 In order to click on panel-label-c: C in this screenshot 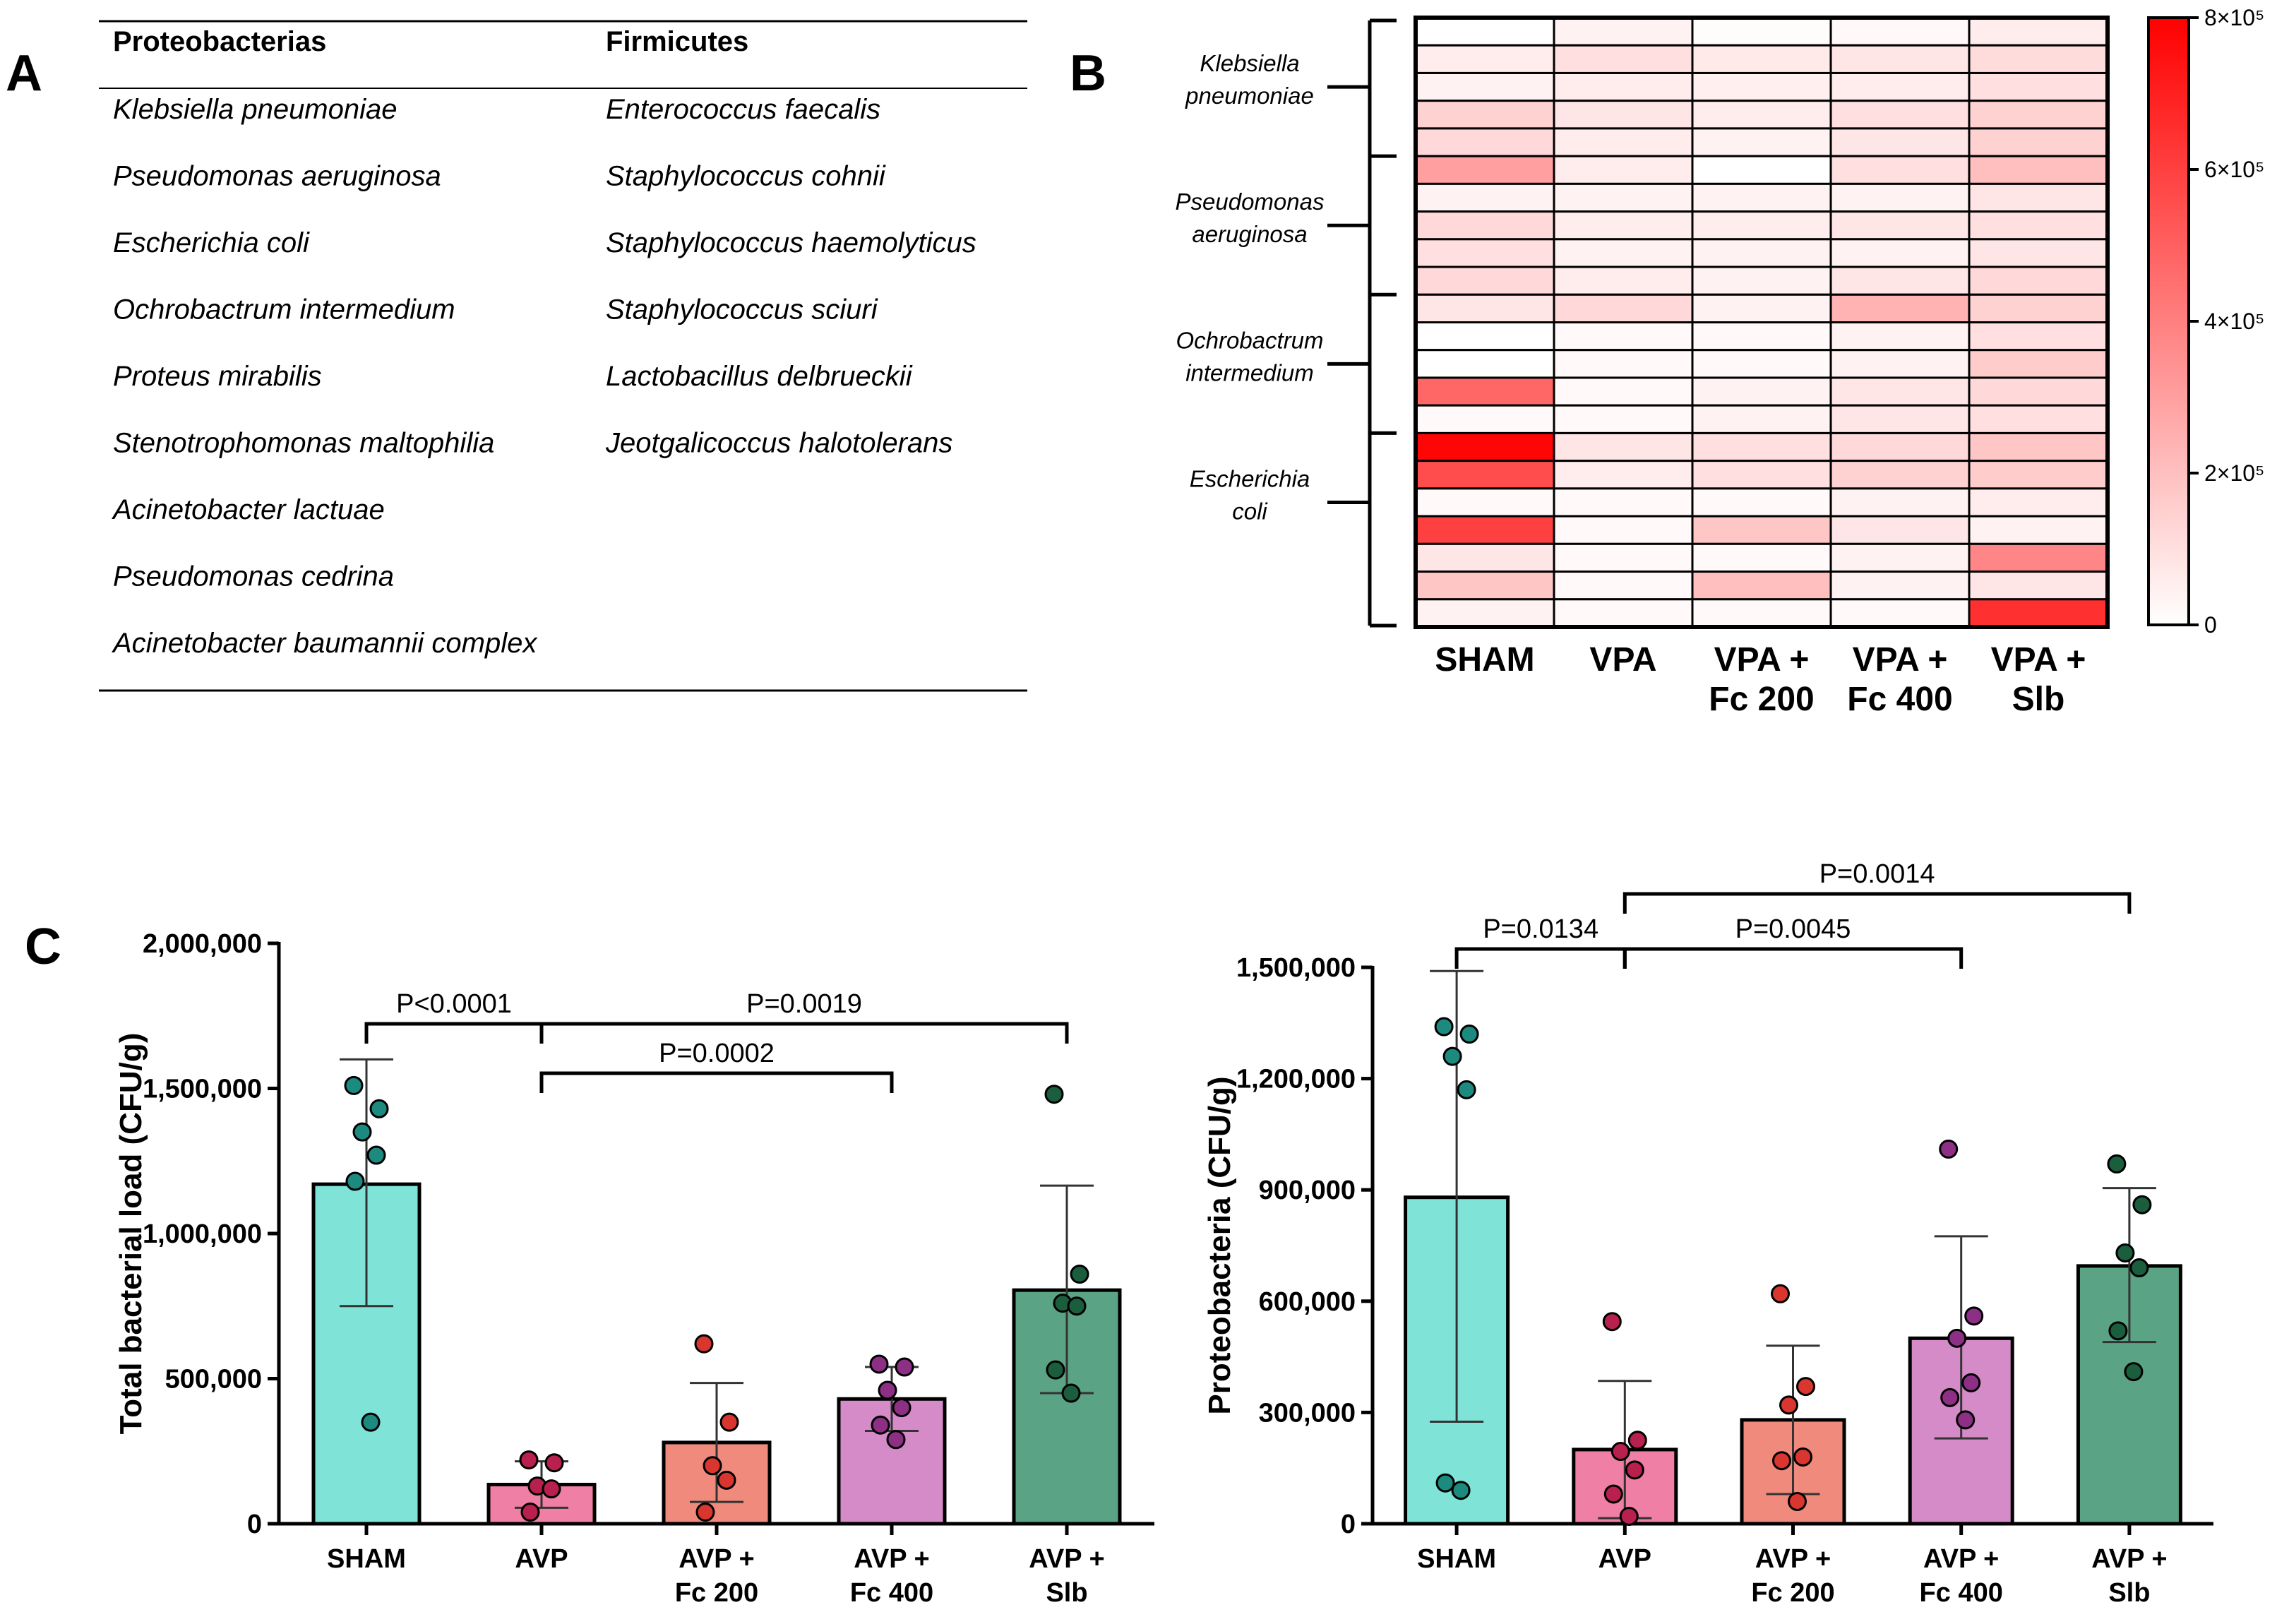, I will do `click(43, 947)`.